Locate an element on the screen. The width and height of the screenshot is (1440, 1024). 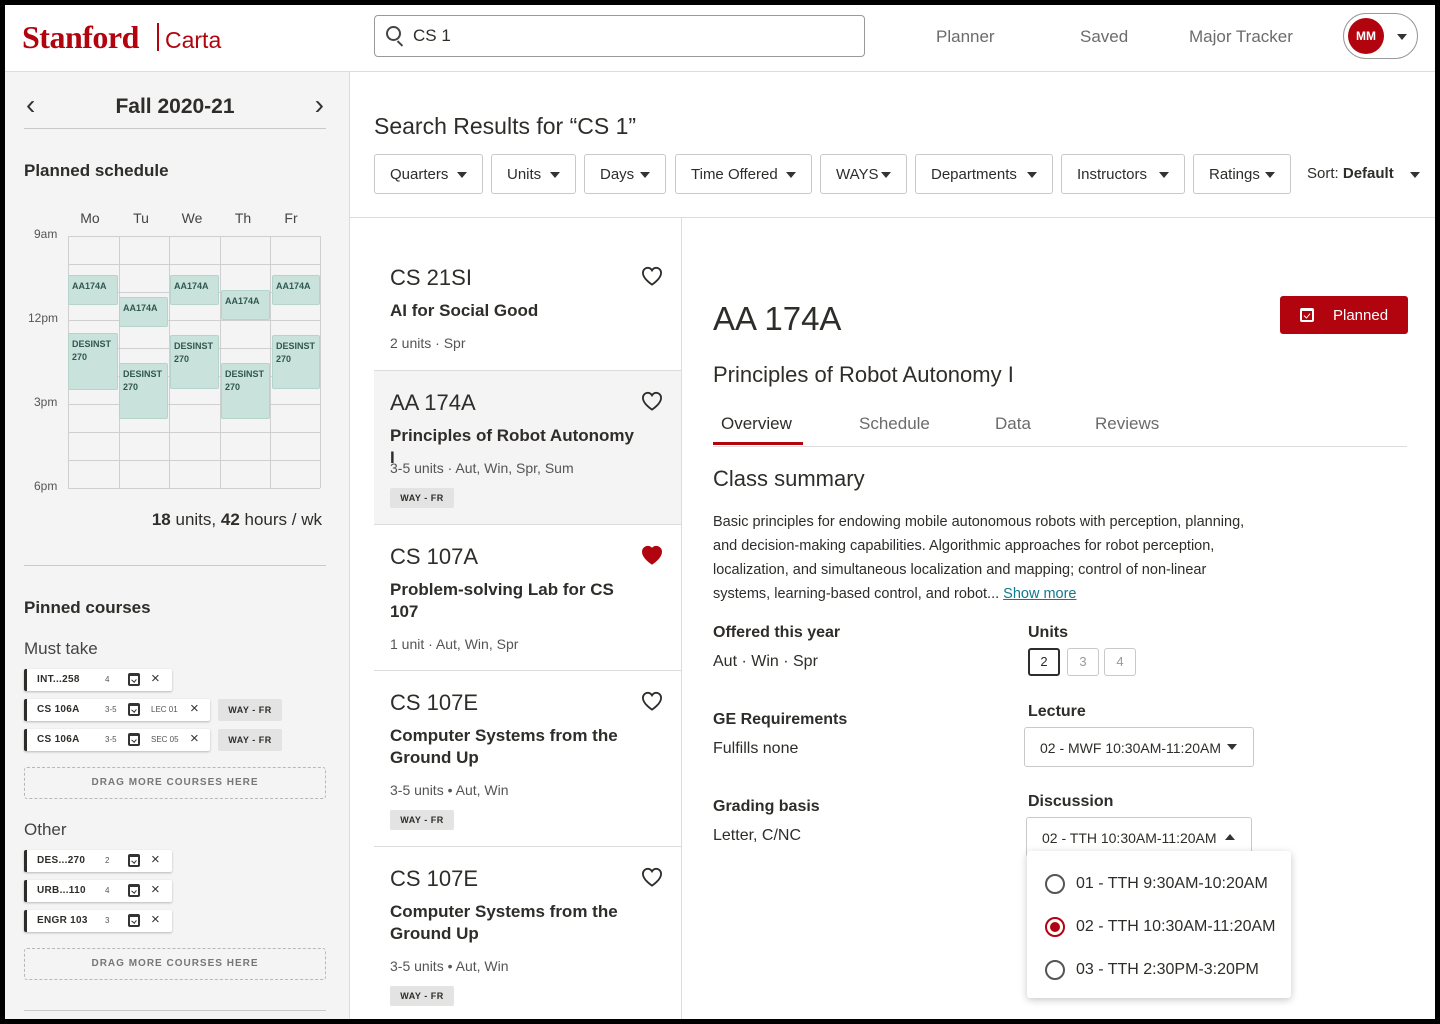
lecture-select: 02 - MWF 10:30AM-11:20AM is located at coordinates (1139, 747).